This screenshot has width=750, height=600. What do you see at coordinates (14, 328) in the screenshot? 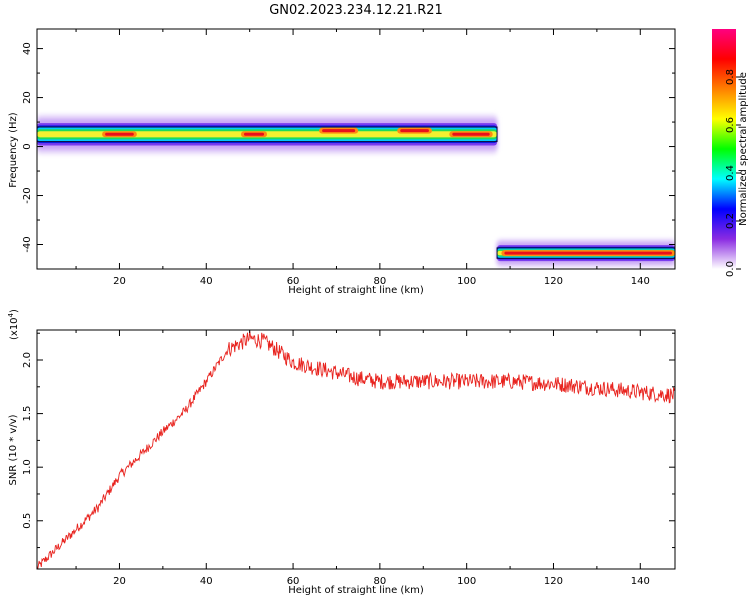
I see `snr-multiplier-base: (x10` at bounding box center [14, 328].